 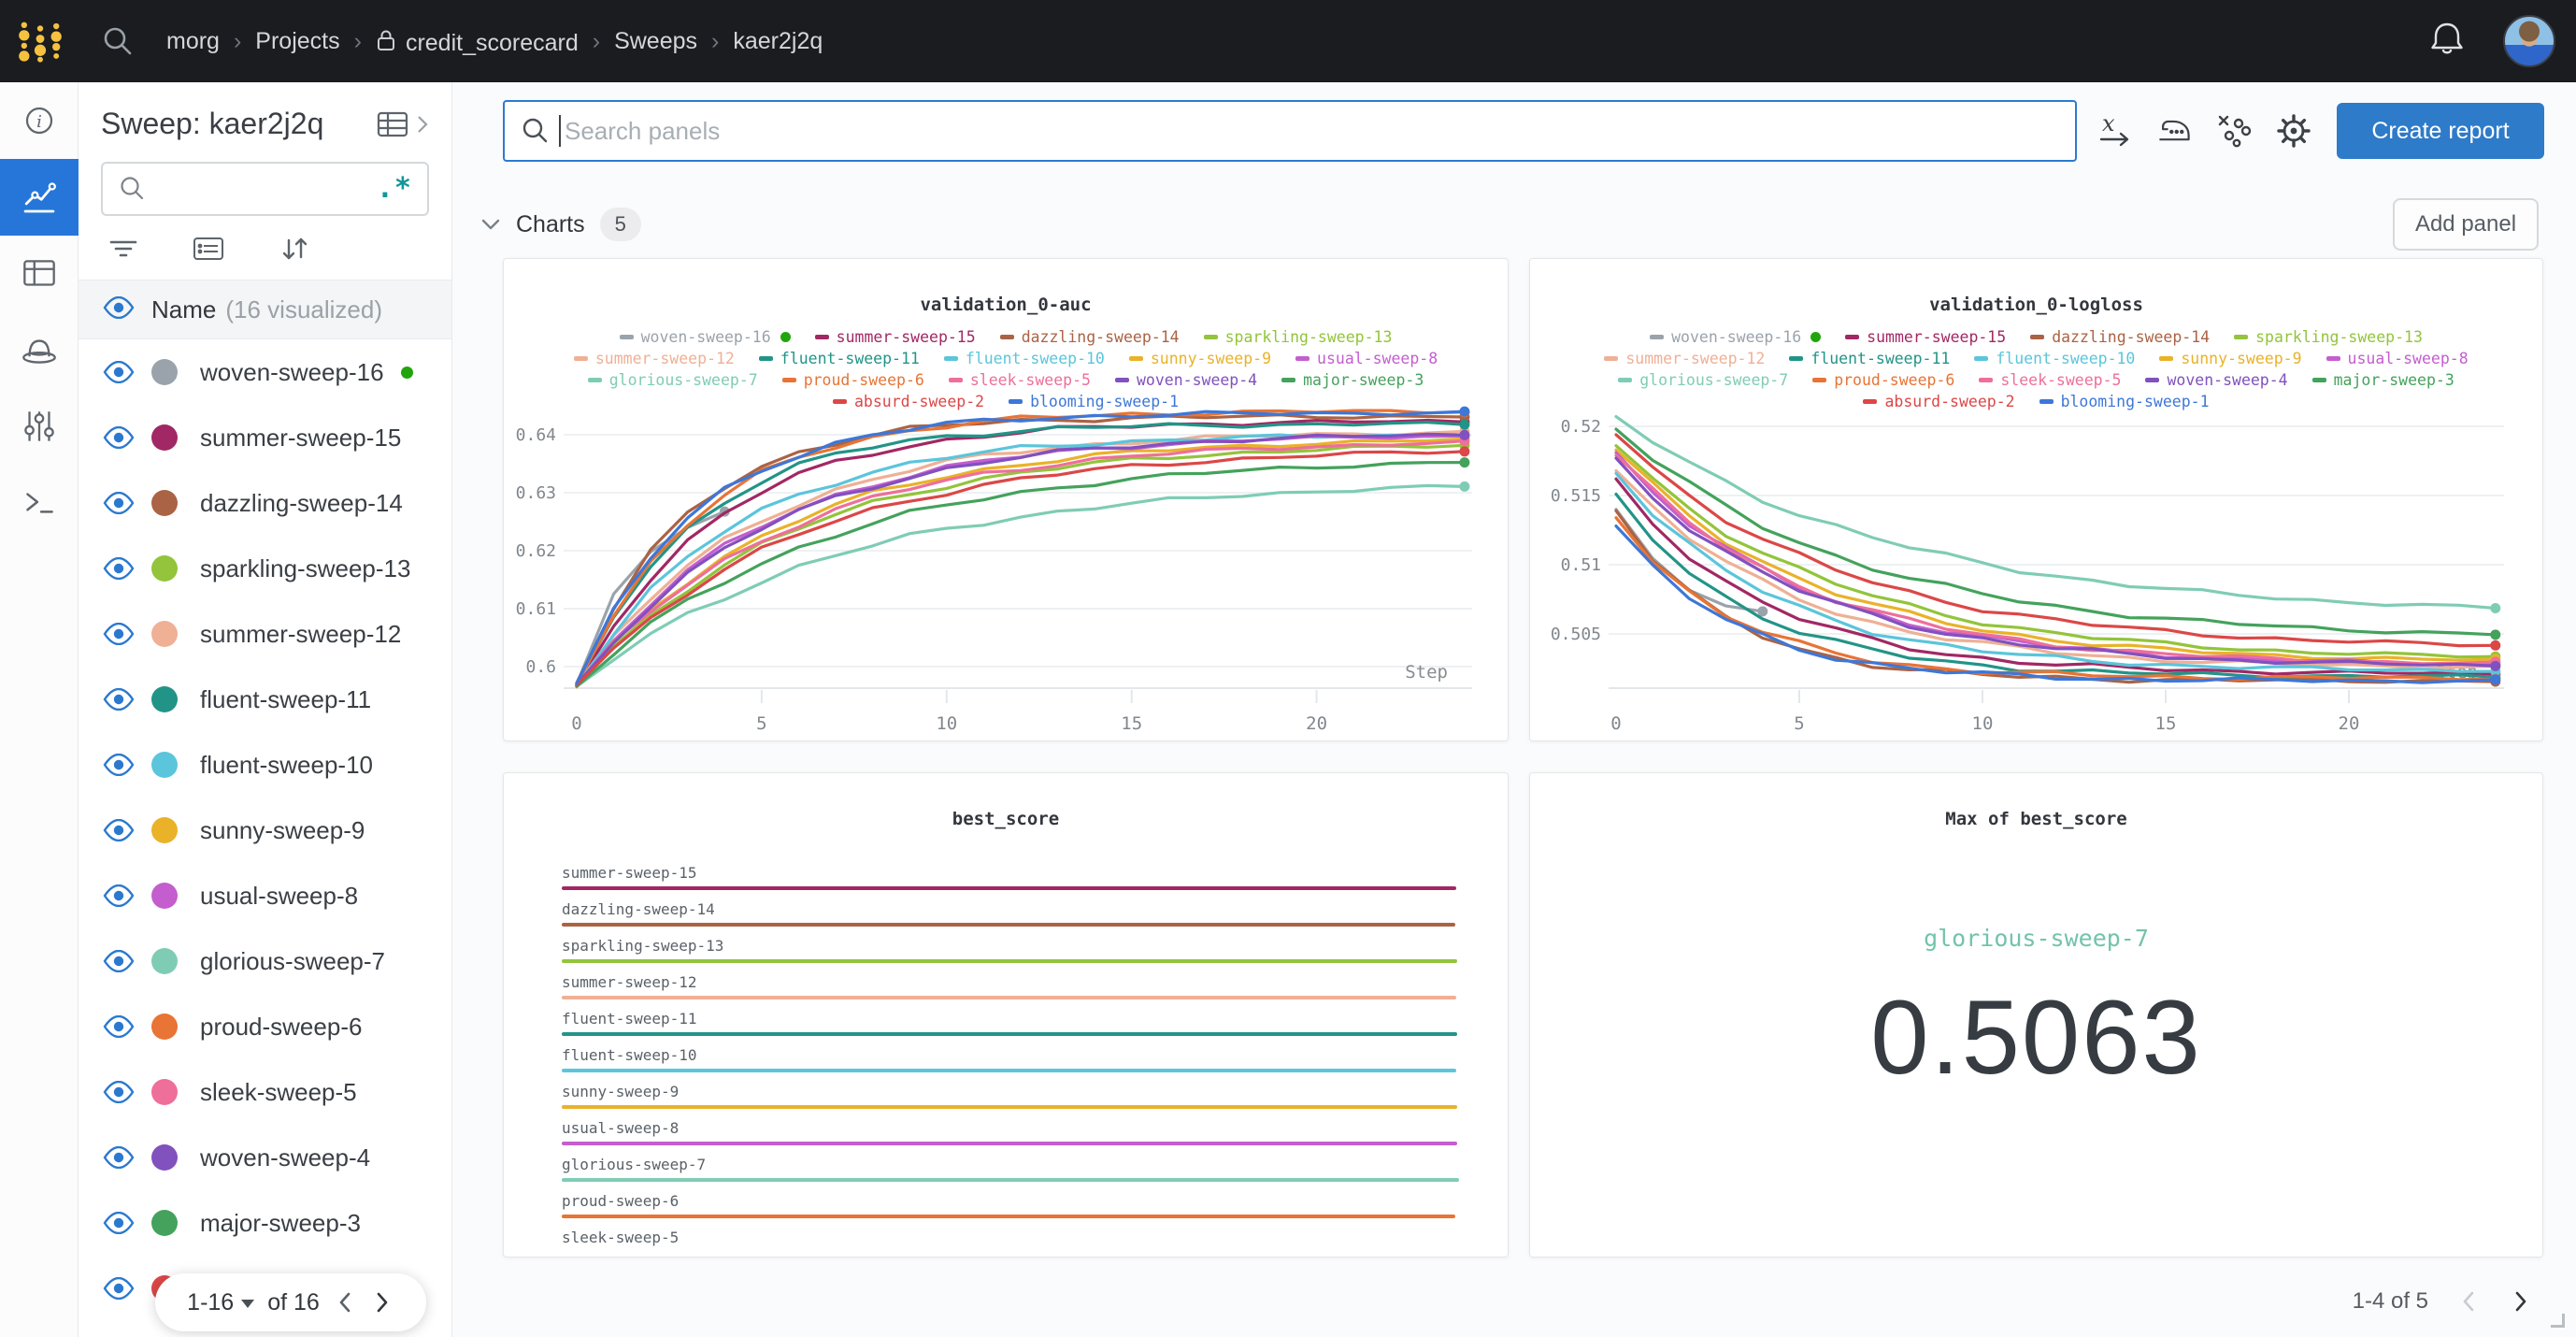 I want to click on breadcrumb-item: credit_scorecard, so click(x=477, y=41).